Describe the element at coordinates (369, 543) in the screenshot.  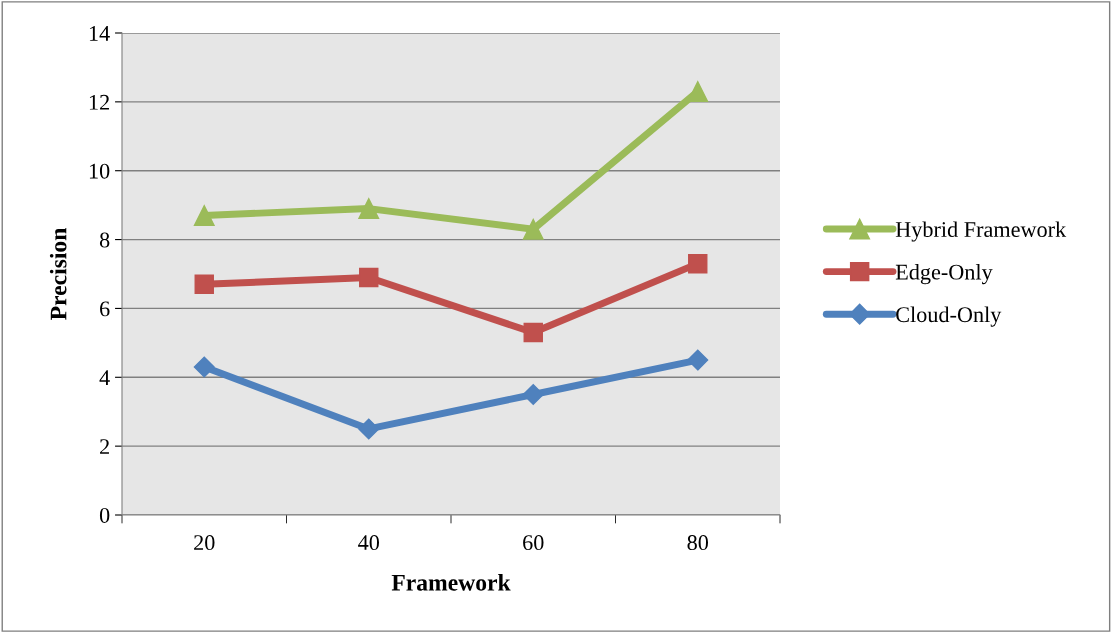
I see `x-tick-label: 40` at that location.